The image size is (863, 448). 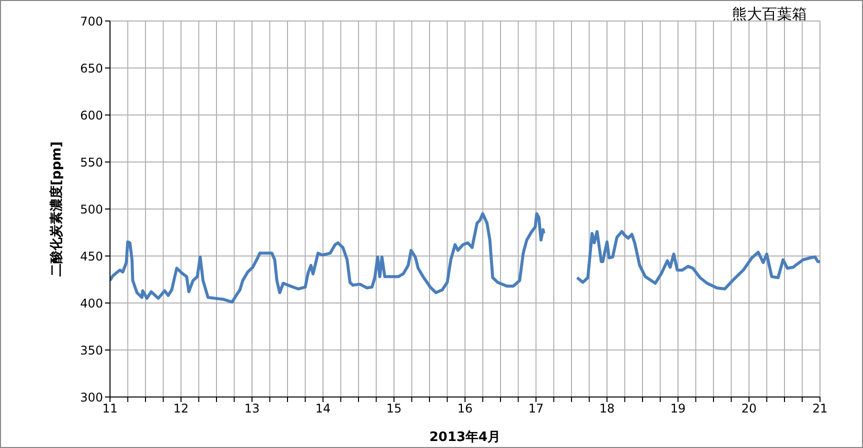 I want to click on x-tick-label: 20, so click(x=749, y=409).